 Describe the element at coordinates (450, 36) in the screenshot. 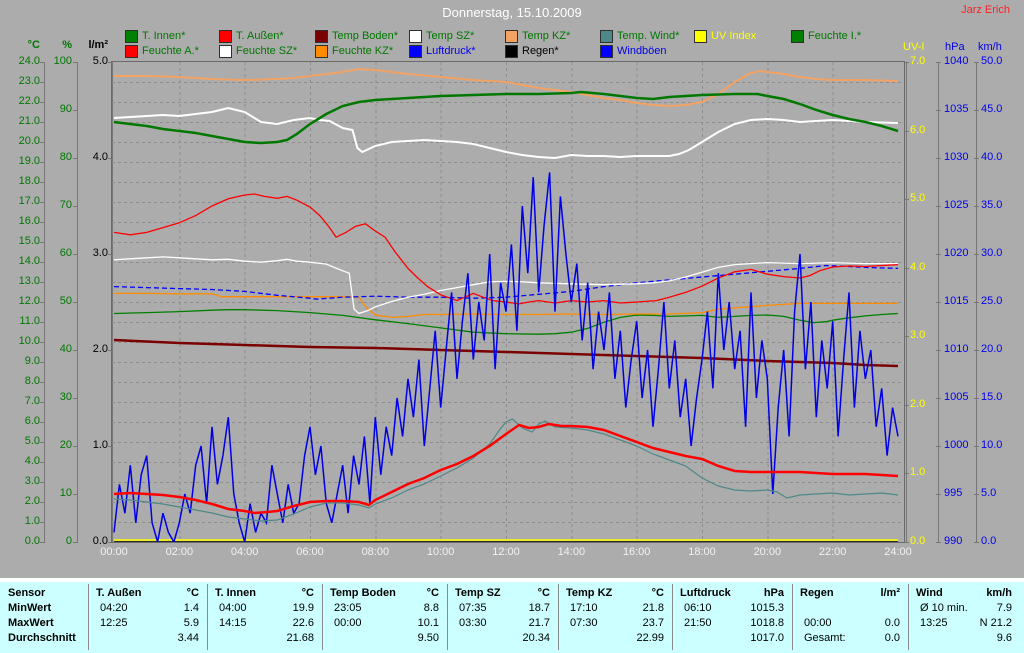

I see `legend-label: Temp SZ*` at that location.